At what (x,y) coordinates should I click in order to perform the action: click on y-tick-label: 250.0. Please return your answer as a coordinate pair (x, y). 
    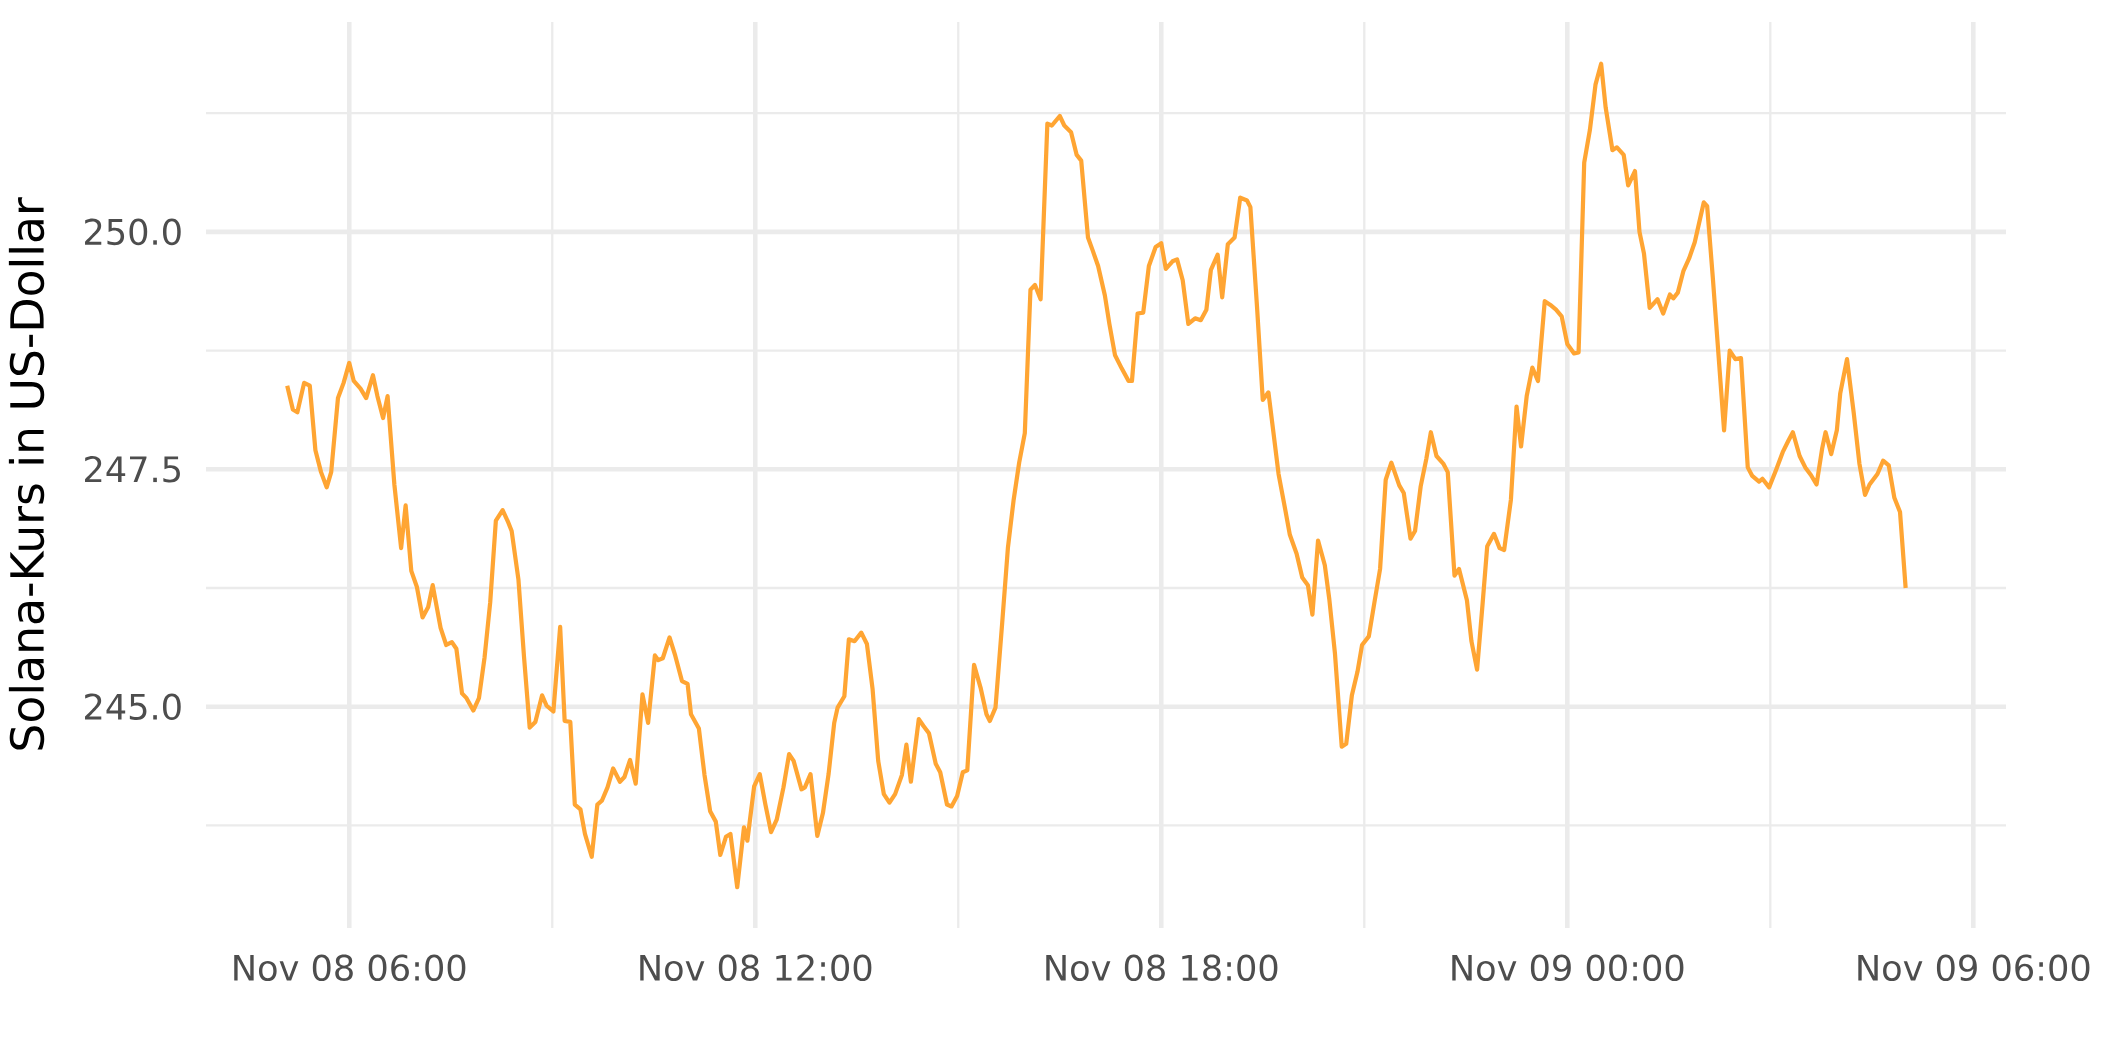
    Looking at the image, I should click on (133, 232).